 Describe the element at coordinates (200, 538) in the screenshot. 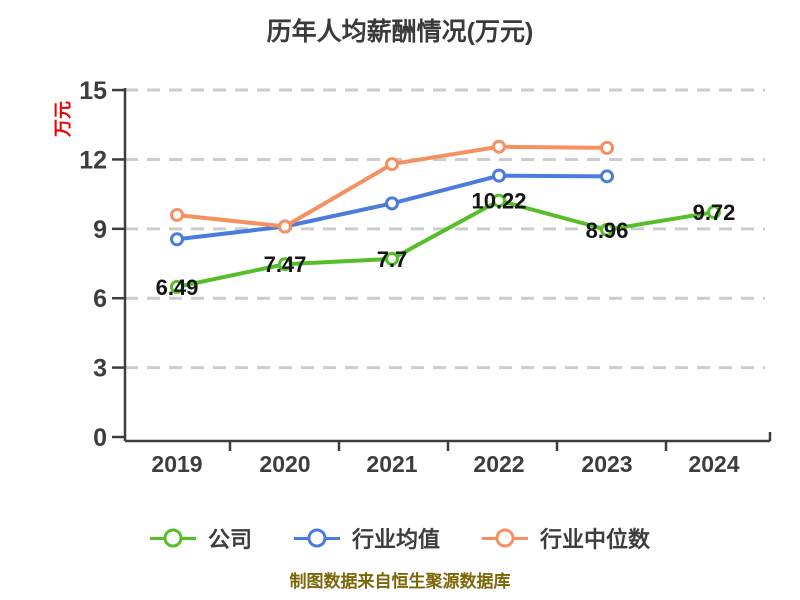

I see `legend-item-company: 公司` at that location.